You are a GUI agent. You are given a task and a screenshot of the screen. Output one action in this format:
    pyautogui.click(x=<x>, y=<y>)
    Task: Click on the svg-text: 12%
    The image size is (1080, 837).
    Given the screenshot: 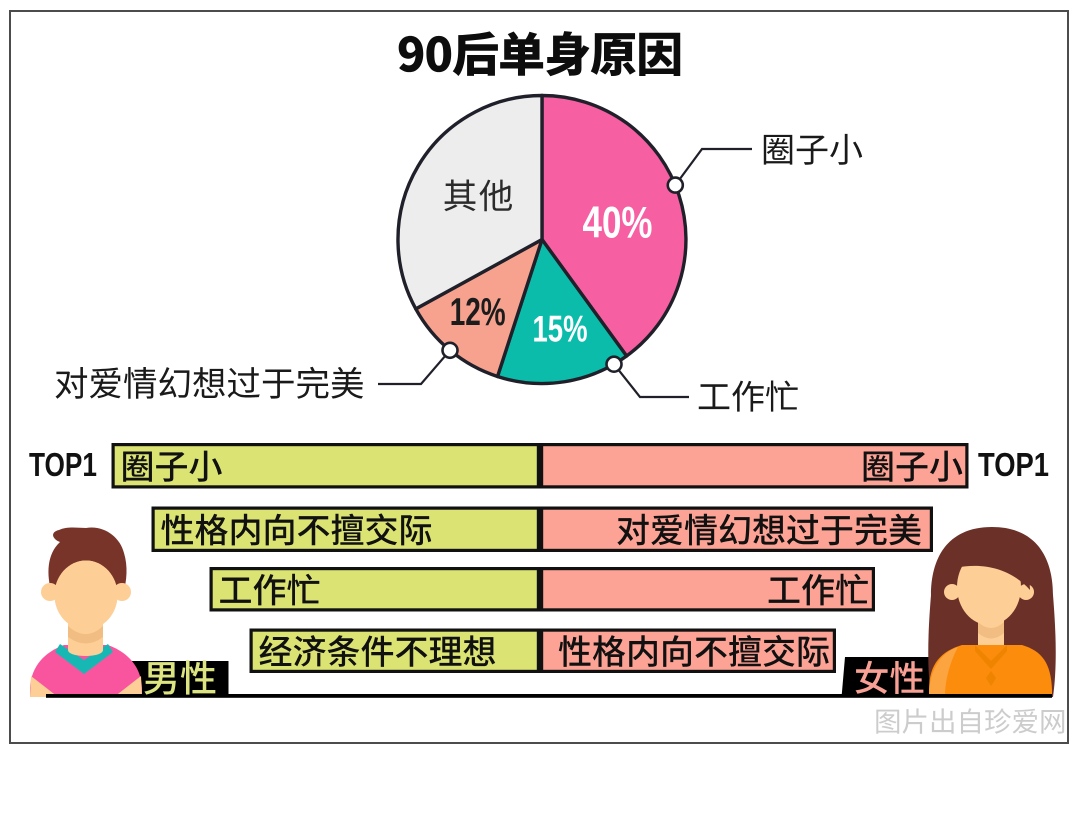 What is the action you would take?
    pyautogui.click(x=478, y=312)
    